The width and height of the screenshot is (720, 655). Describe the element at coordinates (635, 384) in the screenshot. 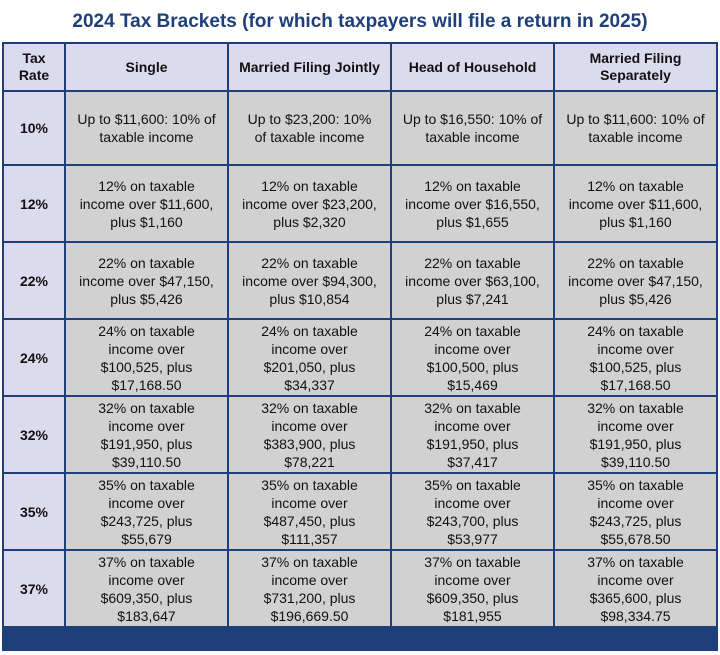

I see `bracket-text-line: $17,168.50` at that location.